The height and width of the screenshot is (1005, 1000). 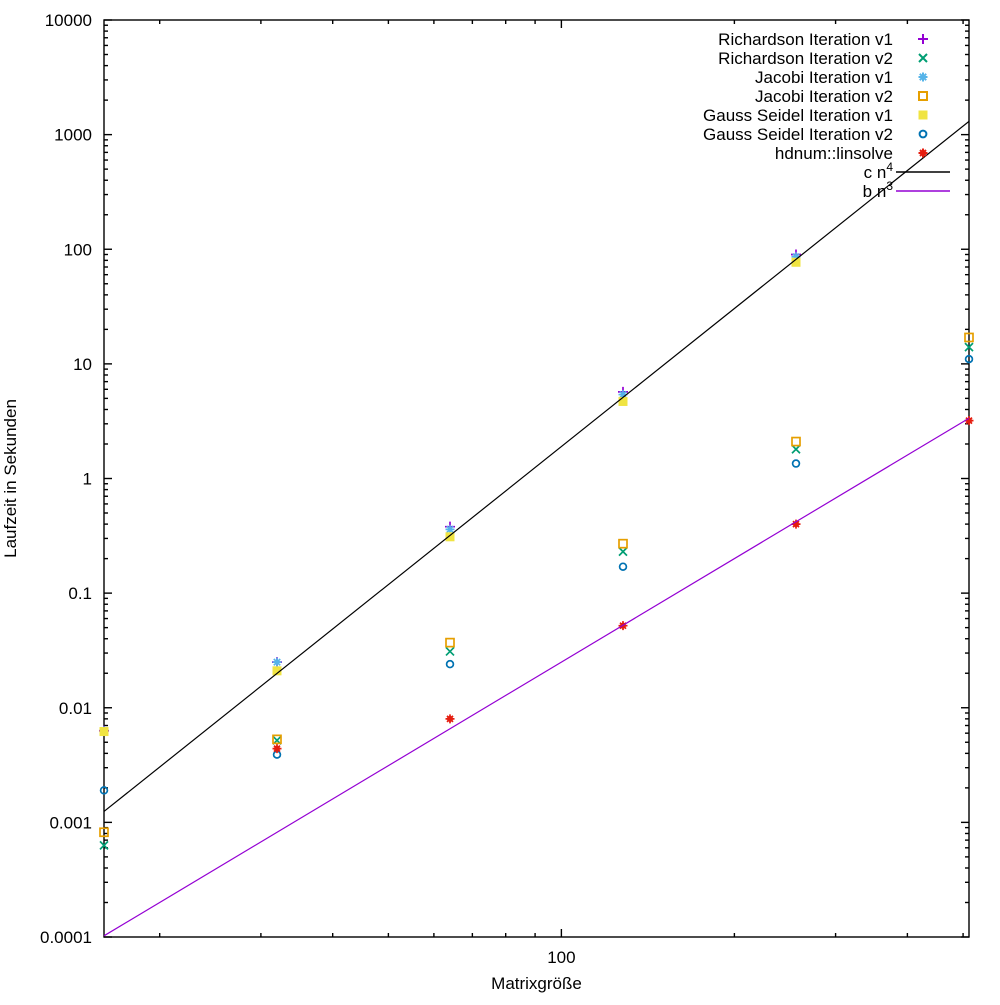 I want to click on y-axis-tick-label: 10, so click(x=82, y=364).